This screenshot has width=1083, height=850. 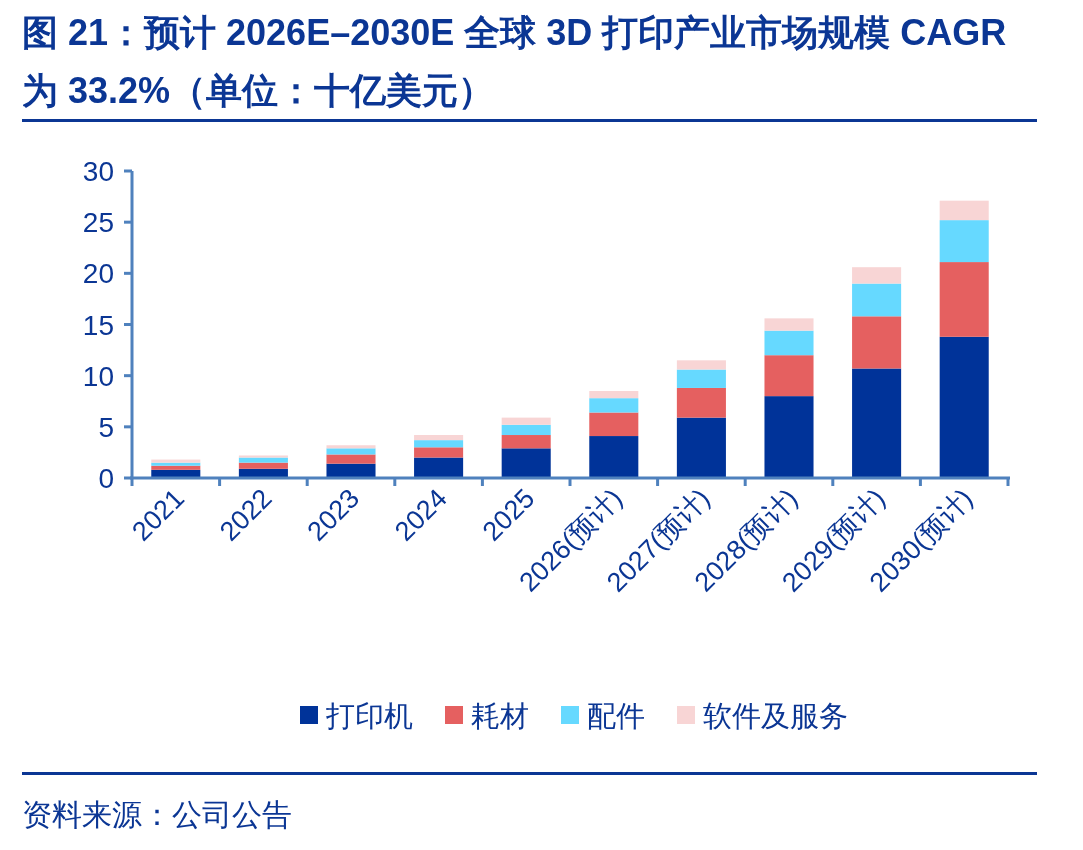 I want to click on y-tick-label: 10, so click(x=98, y=376).